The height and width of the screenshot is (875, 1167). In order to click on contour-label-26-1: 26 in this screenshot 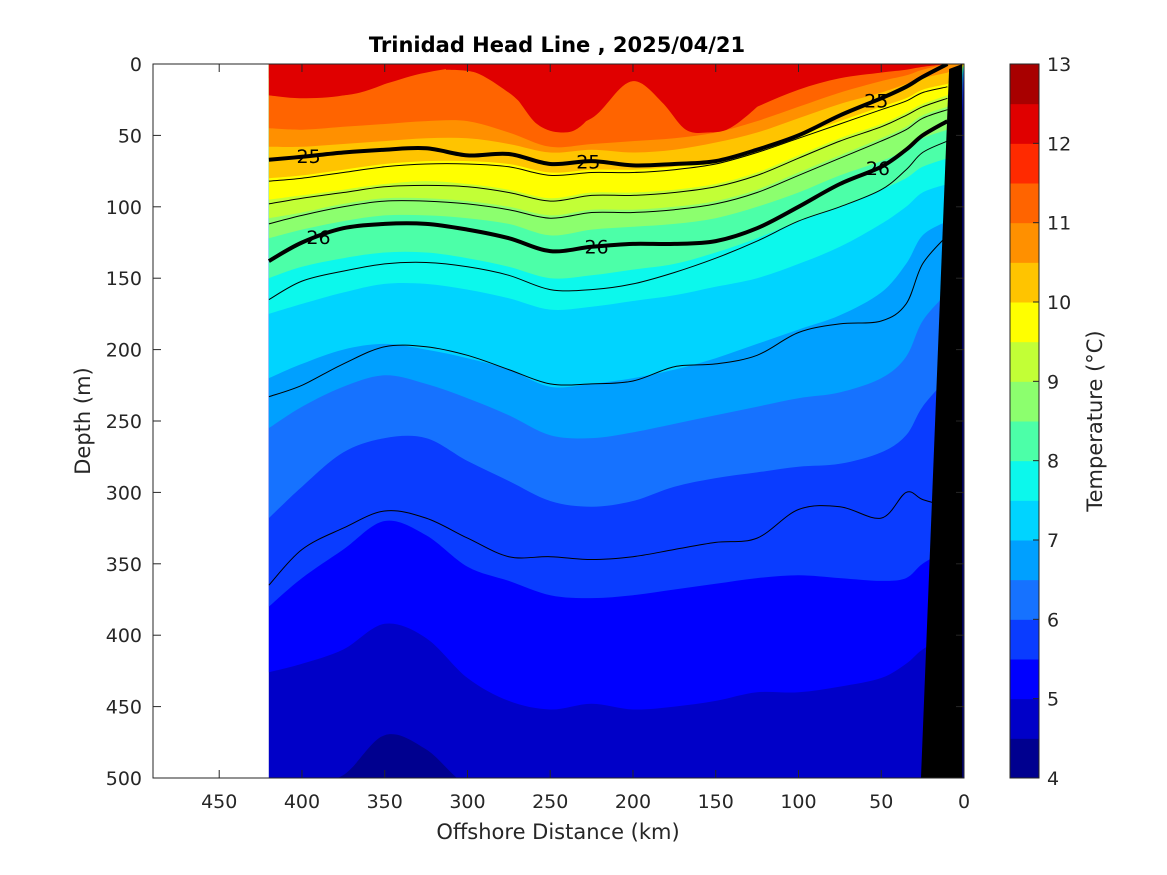, I will do `click(596, 247)`.